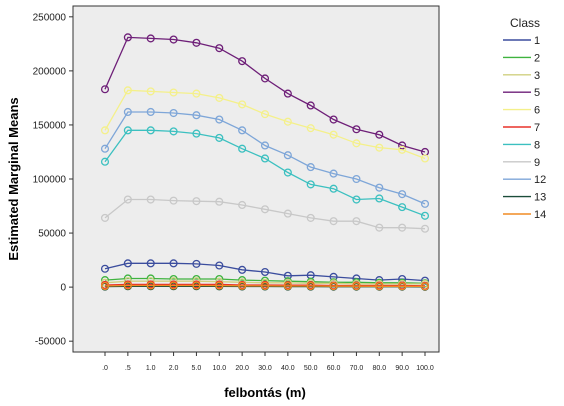 Image resolution: width=564 pixels, height=406 pixels. Describe the element at coordinates (537, 145) in the screenshot. I see `legend-label: 8` at that location.